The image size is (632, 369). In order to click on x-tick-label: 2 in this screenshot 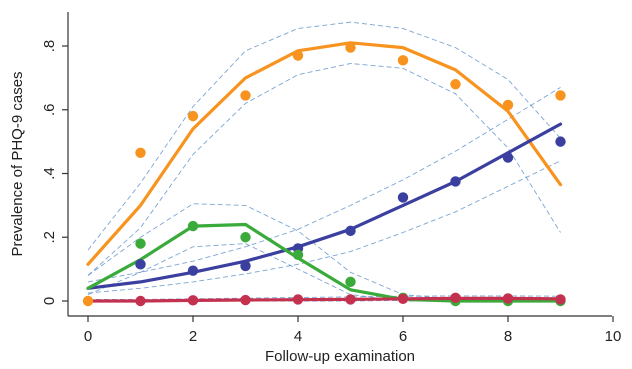, I will do `click(193, 336)`.